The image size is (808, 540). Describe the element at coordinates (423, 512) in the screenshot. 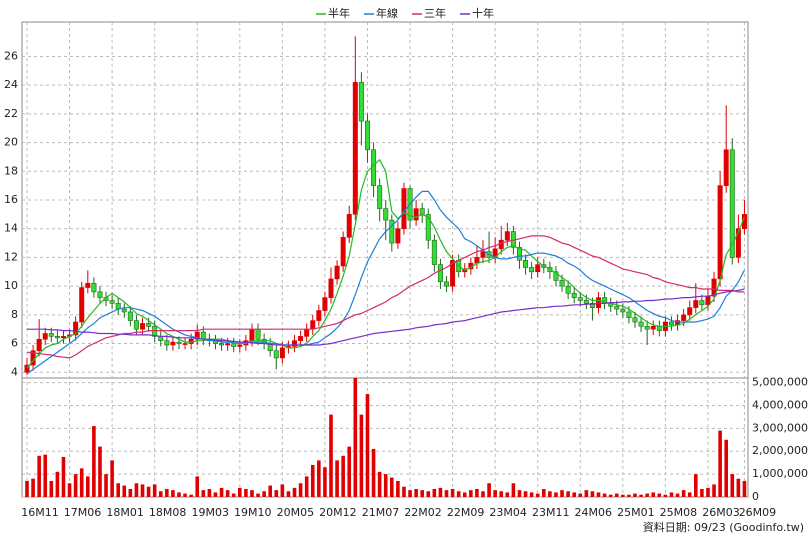

I see `x-tick-label: 22M02` at that location.